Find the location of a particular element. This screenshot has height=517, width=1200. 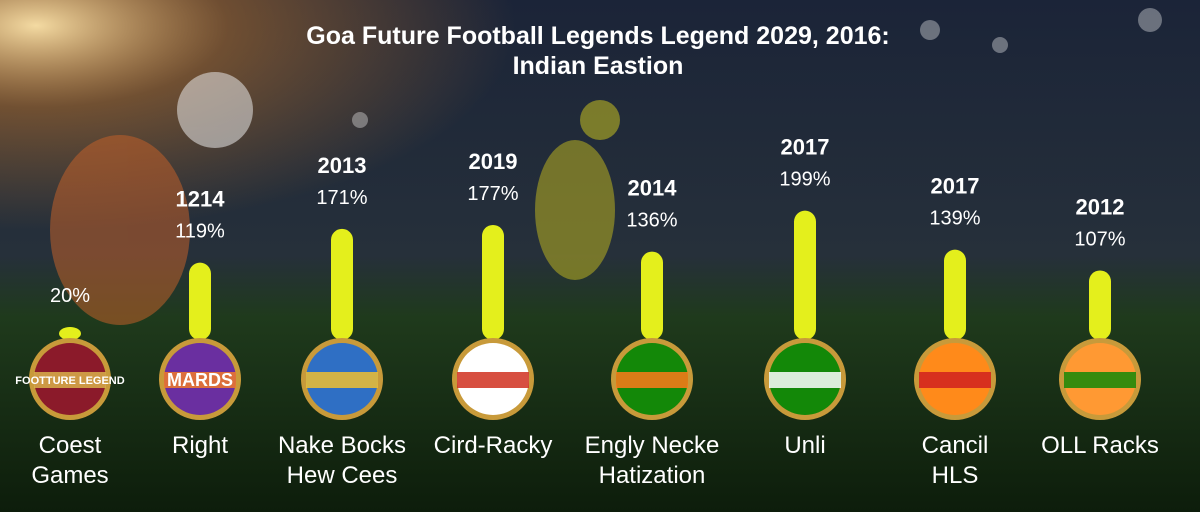

x-tick-label: Engly Necke Hatization is located at coordinates (652, 460).